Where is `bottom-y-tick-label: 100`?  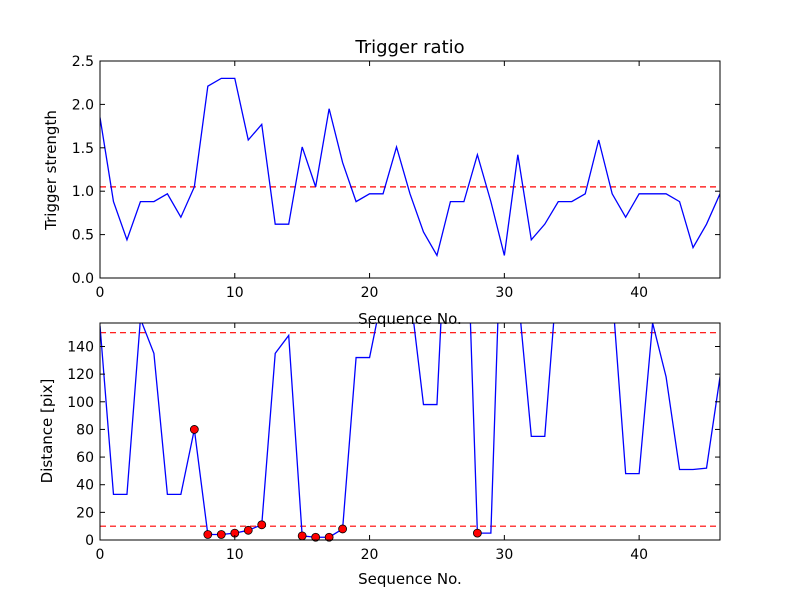
bottom-y-tick-label: 100 is located at coordinates (80, 403).